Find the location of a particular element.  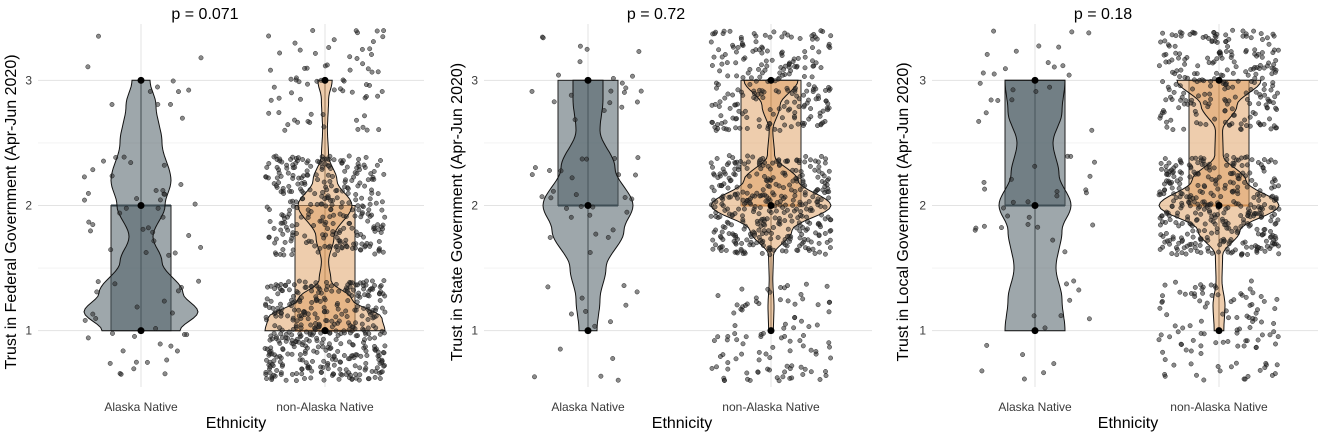

y-tick-label: 3 is located at coordinates (922, 80).